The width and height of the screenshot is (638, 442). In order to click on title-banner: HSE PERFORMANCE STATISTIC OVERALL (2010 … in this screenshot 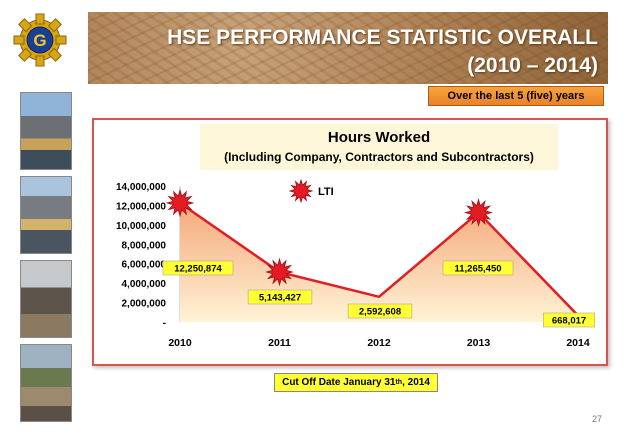, I will do `click(348, 48)`.